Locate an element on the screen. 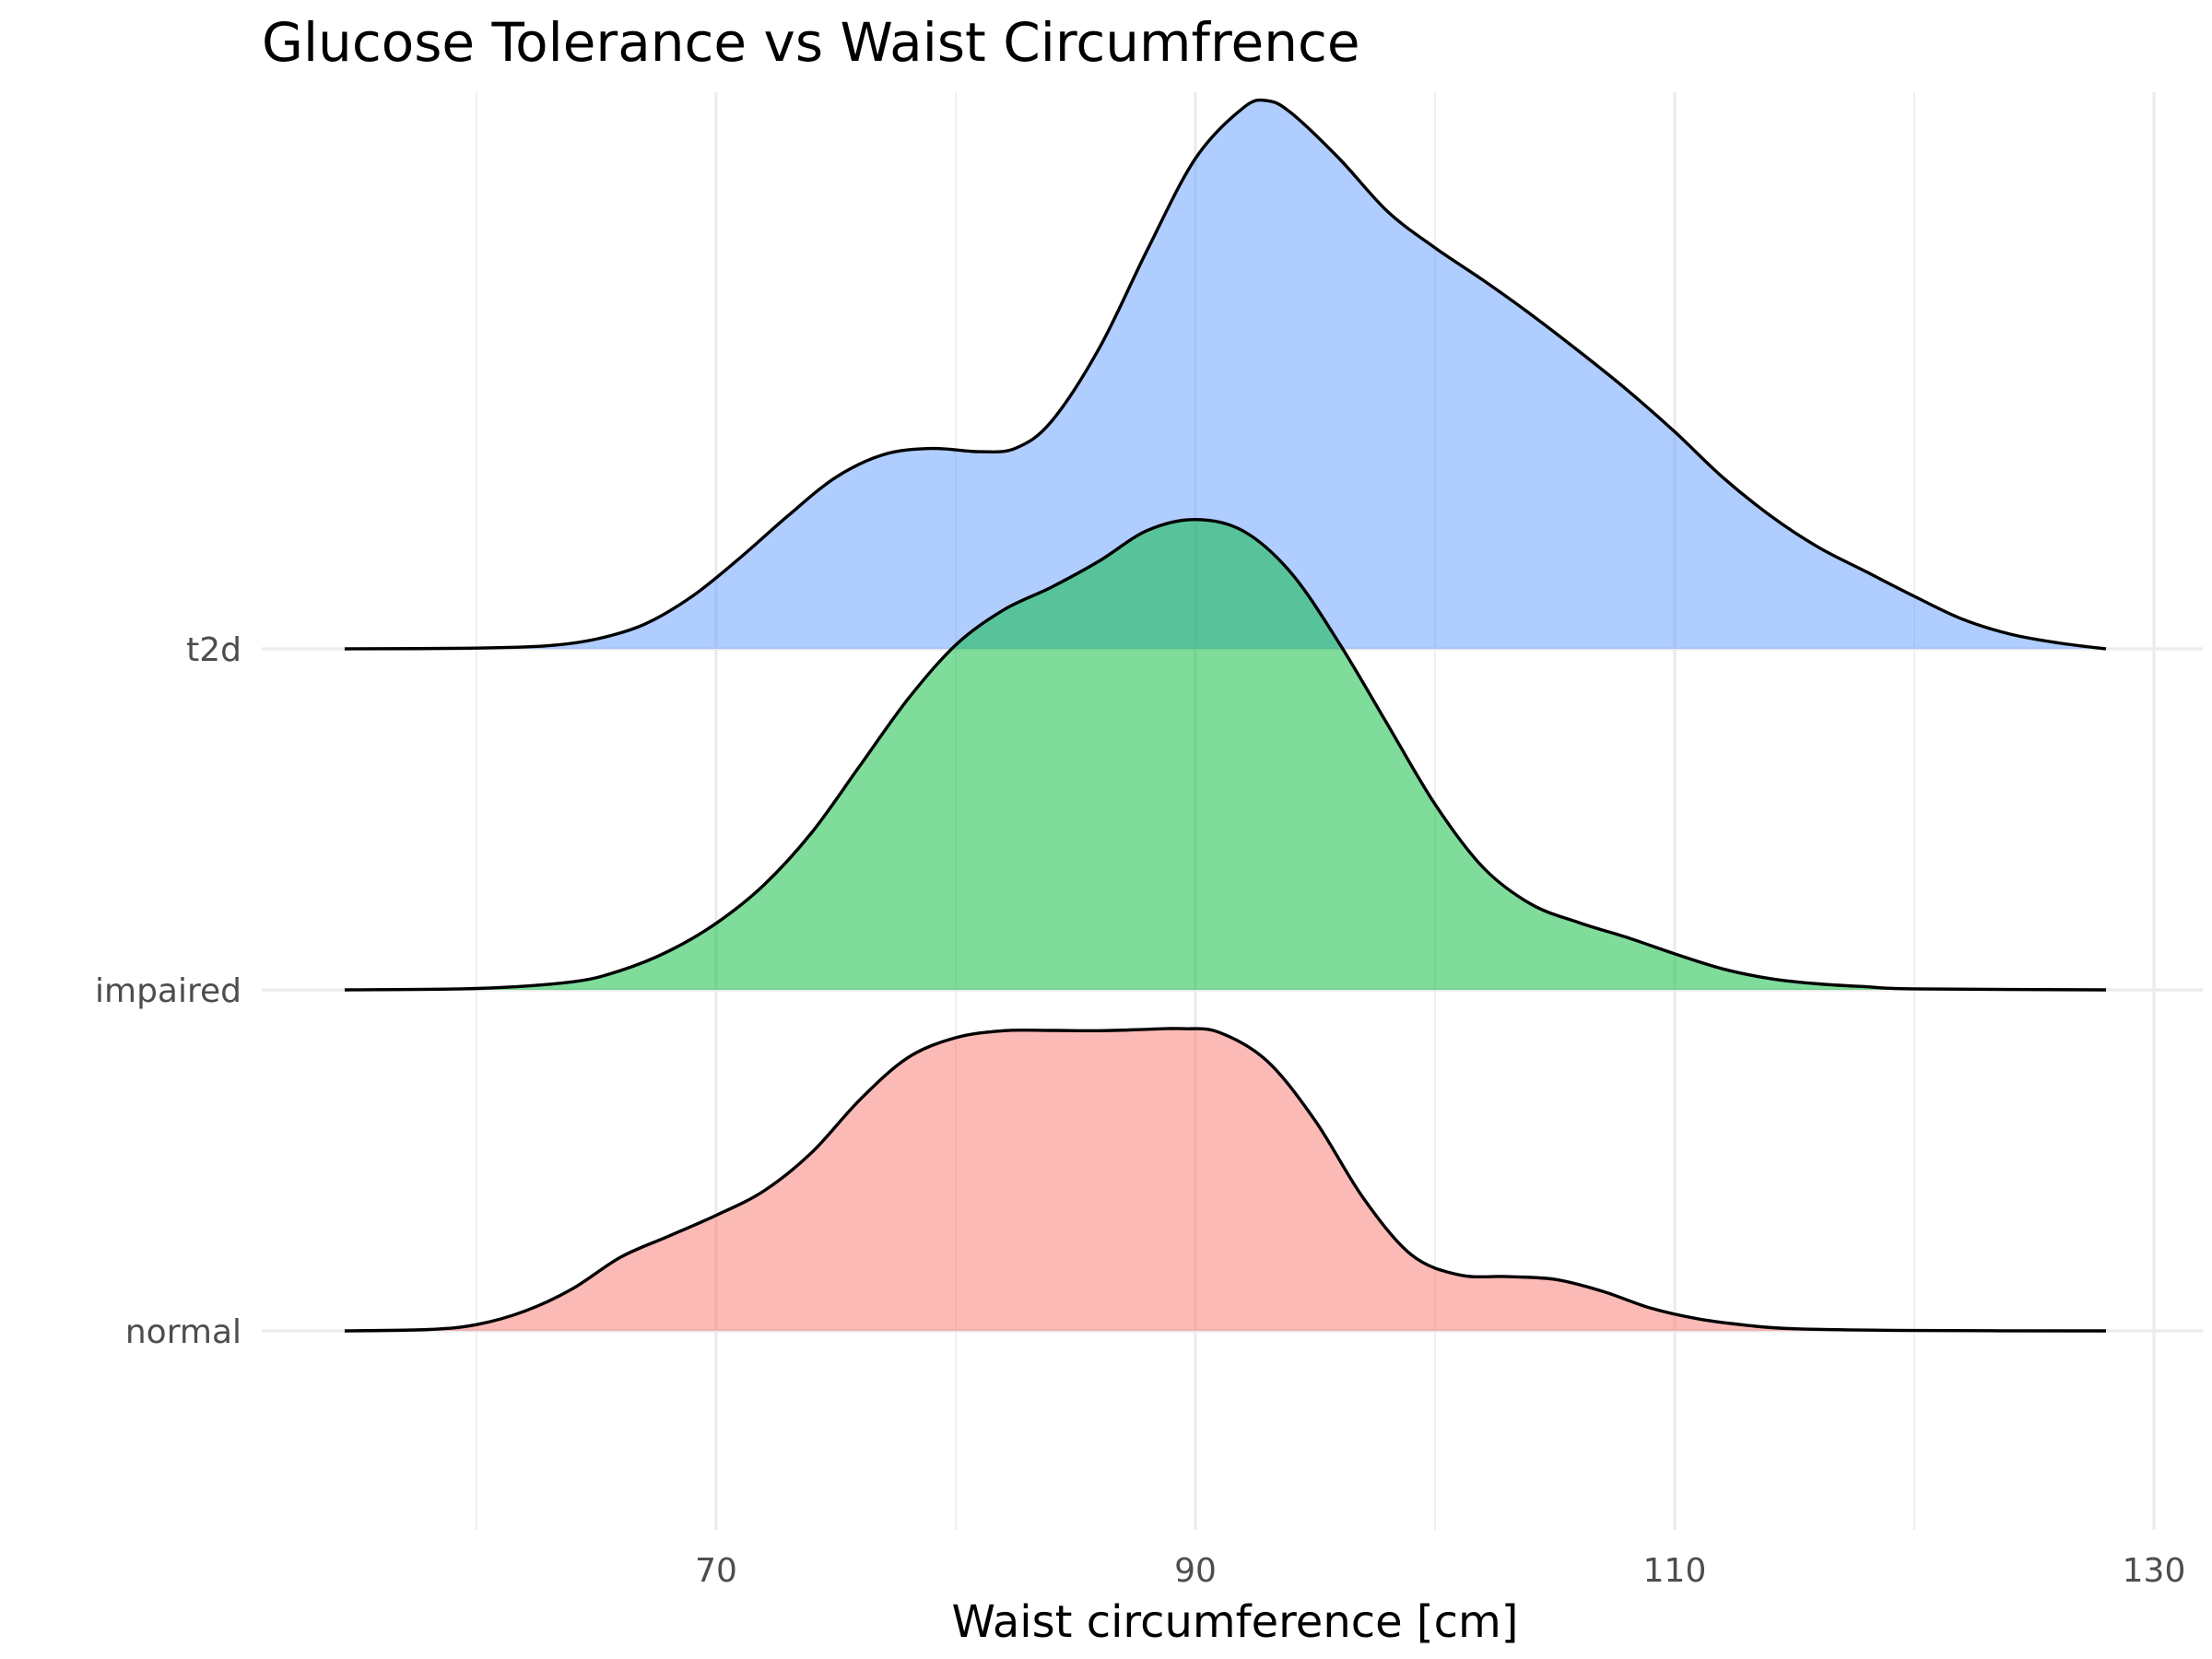 The height and width of the screenshot is (1659, 2212). ridge-fill-normal is located at coordinates (1225, 1179).